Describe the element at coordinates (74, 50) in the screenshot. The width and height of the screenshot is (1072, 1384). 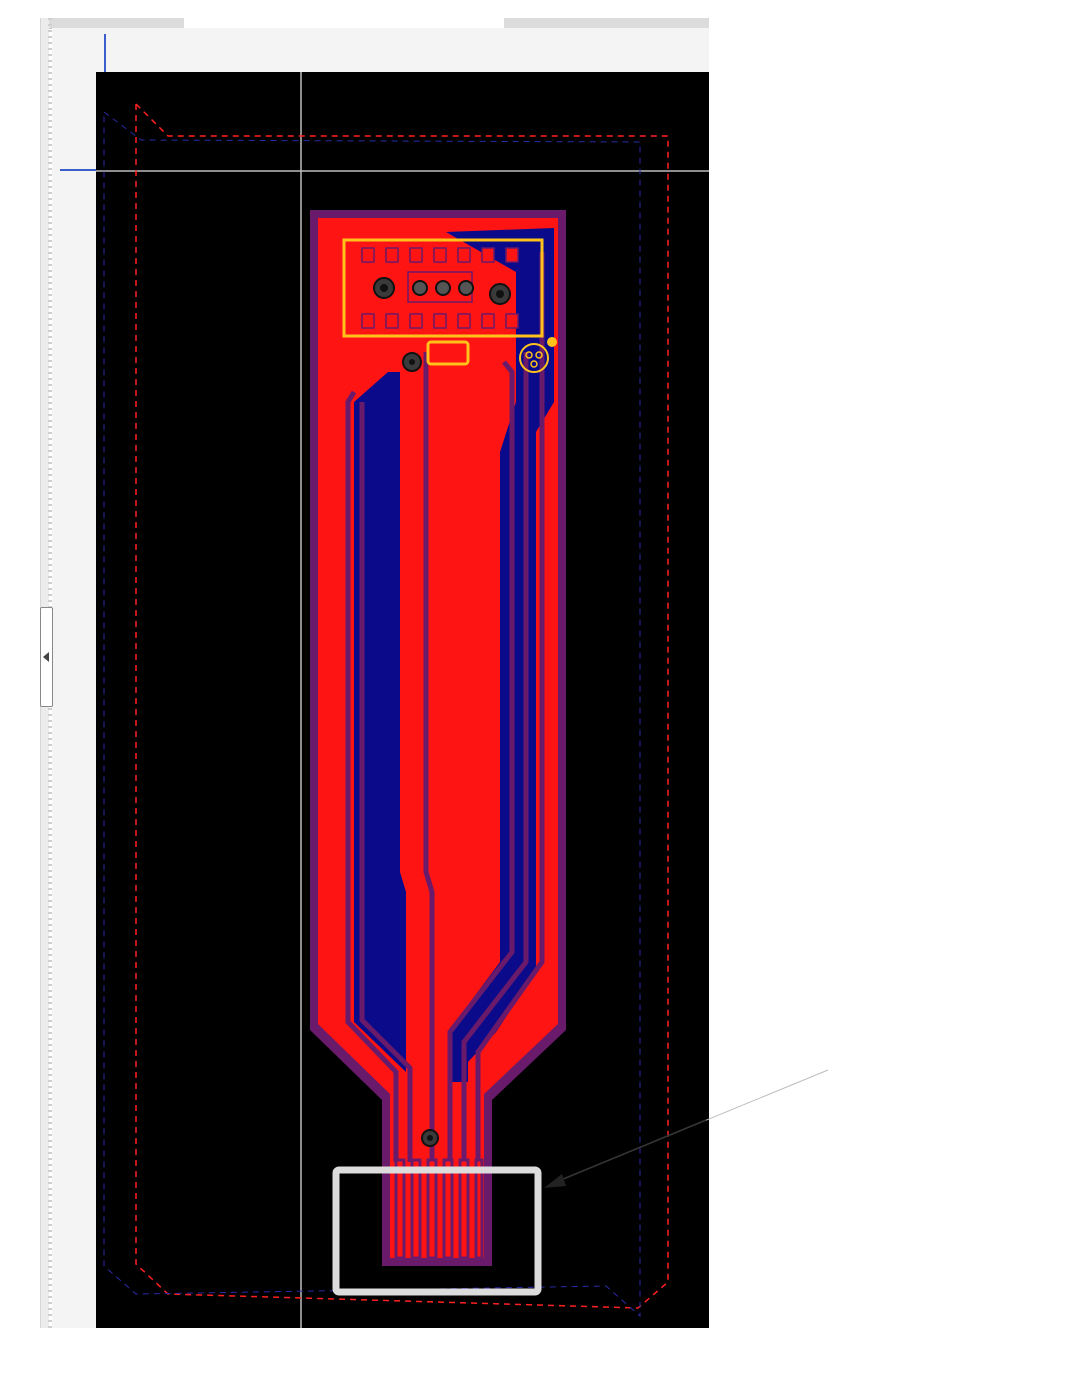
I see `ruler-corner` at that location.